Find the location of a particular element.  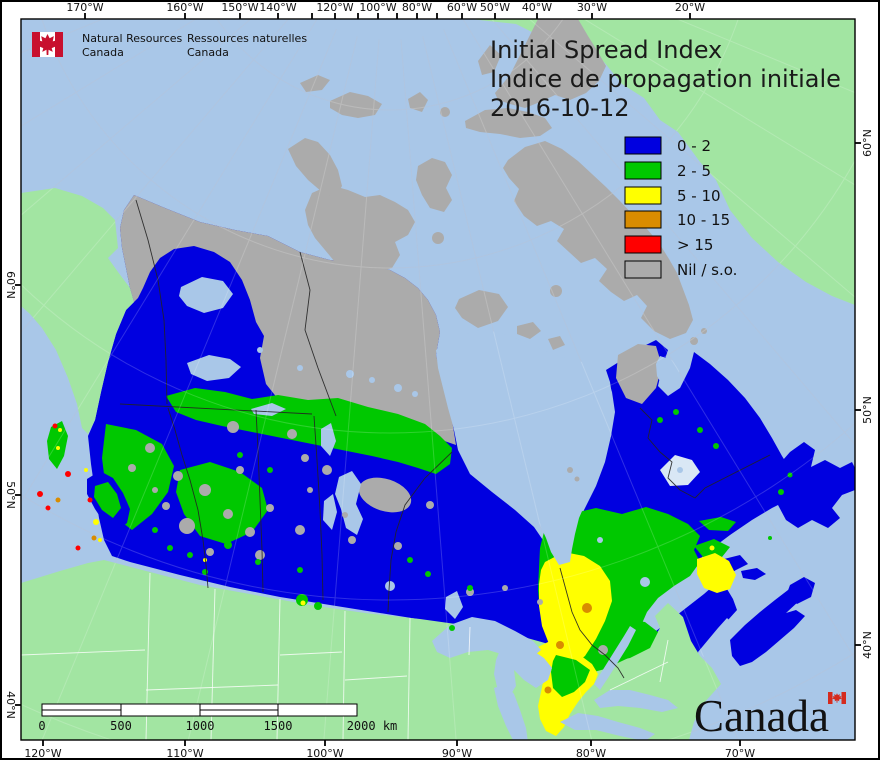

axel-heiberg-island is located at coordinates (489, 60).